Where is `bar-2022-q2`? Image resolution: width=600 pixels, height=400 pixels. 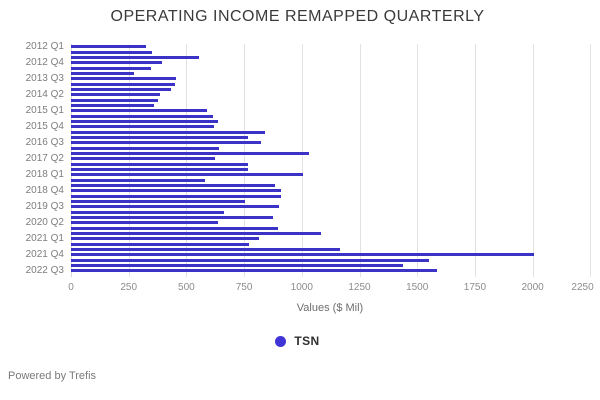
bar-2022-q2 is located at coordinates (237, 266).